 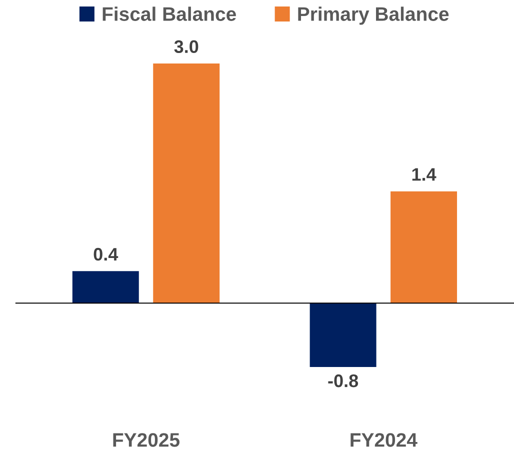 I want to click on data-label: 0.4, so click(x=106, y=254).